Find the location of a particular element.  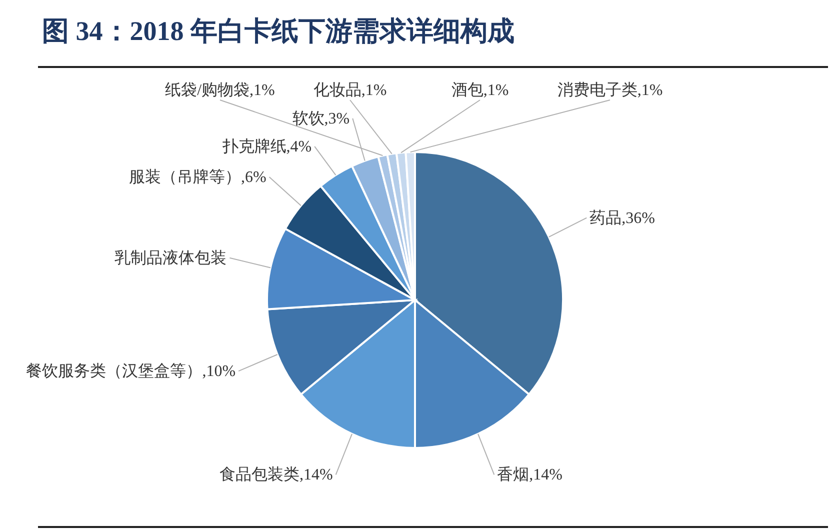

slice-label: 消费电子类,1% is located at coordinates (610, 90).